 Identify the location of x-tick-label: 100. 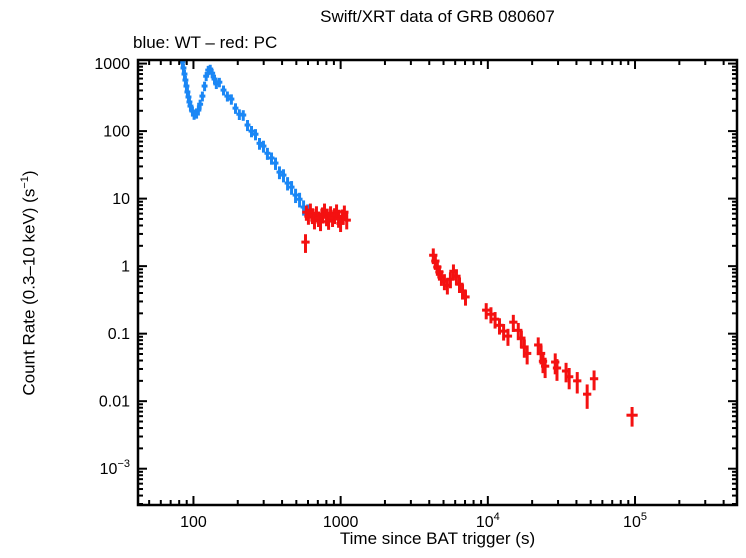
(193, 522).